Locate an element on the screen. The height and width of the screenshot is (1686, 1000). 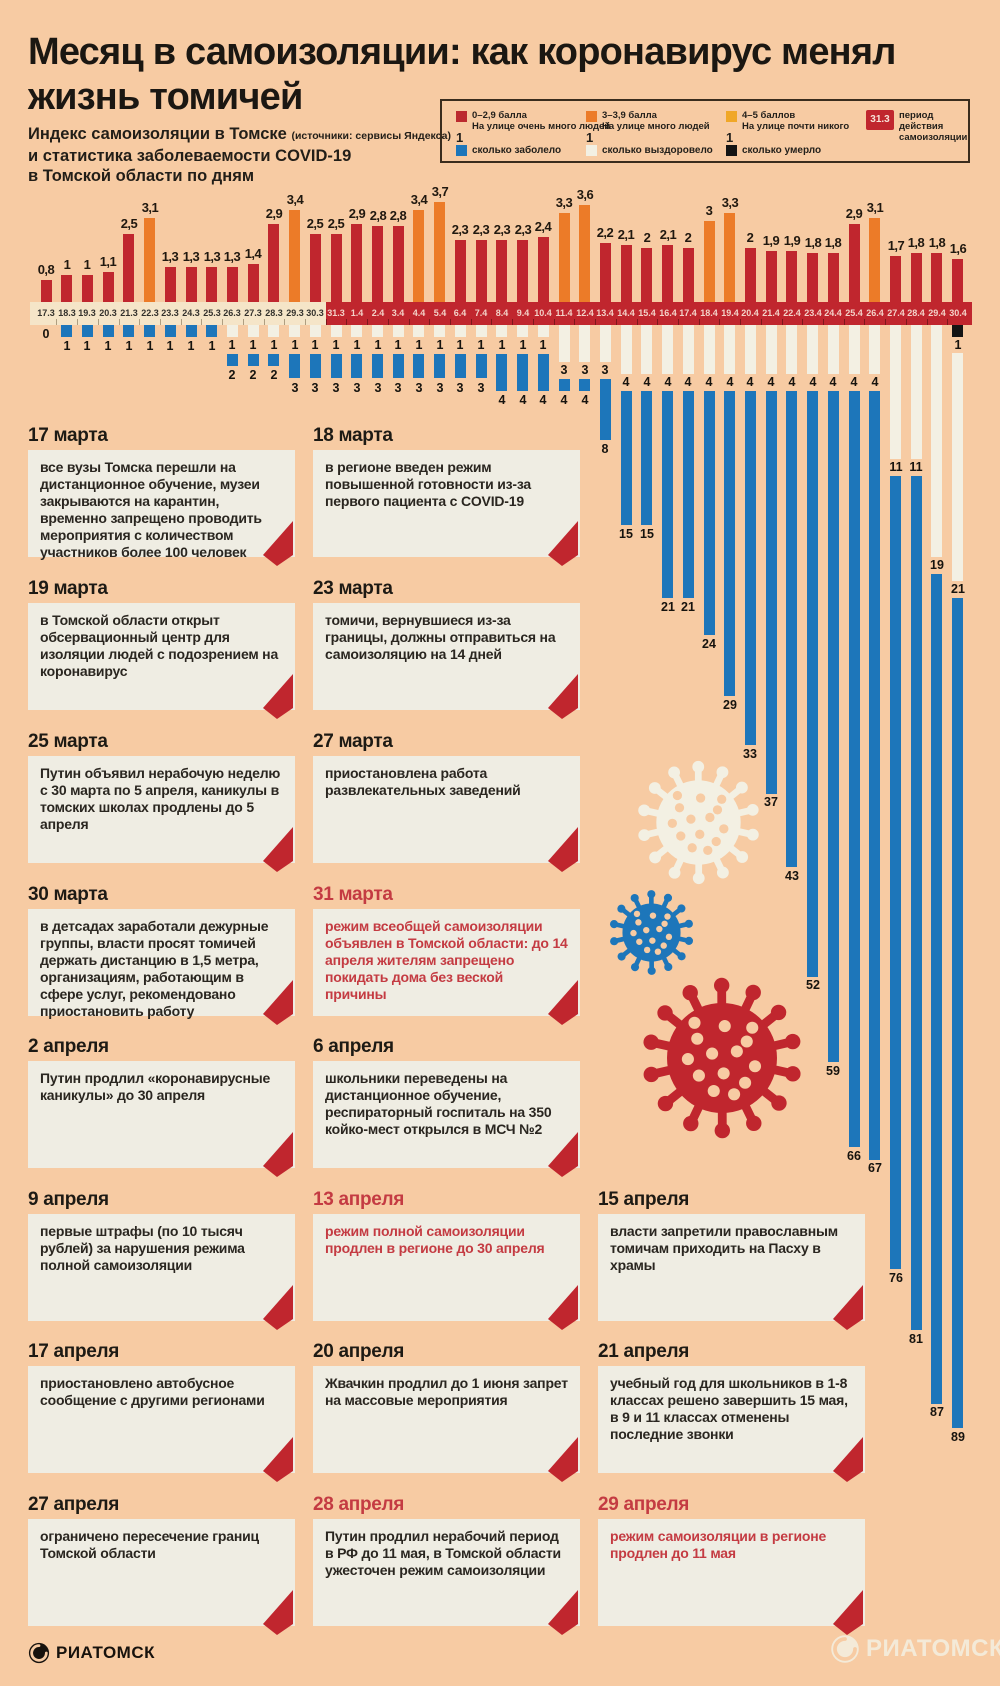
died-bar is located at coordinates (957, 331).